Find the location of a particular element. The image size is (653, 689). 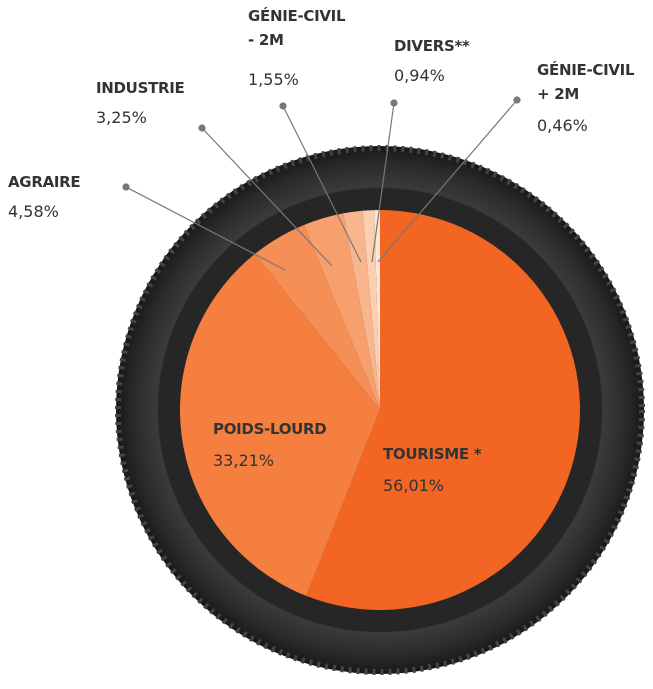

slice-label: DIVERS** is located at coordinates (432, 46).